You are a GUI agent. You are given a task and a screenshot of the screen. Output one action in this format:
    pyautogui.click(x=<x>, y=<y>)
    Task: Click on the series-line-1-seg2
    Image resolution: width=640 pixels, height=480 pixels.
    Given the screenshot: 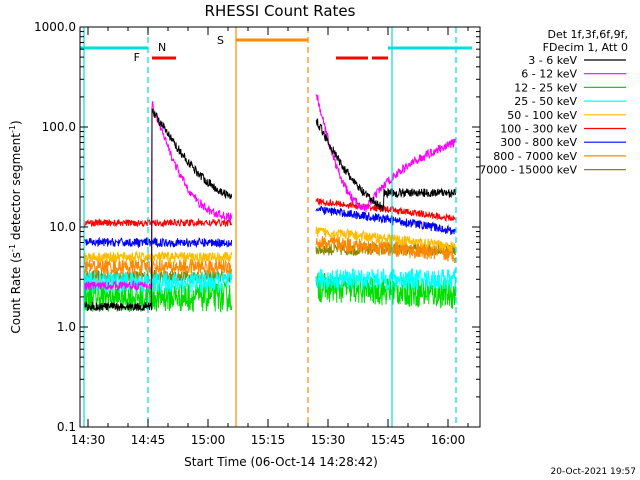 What is the action you would take?
    pyautogui.click(x=385, y=153)
    